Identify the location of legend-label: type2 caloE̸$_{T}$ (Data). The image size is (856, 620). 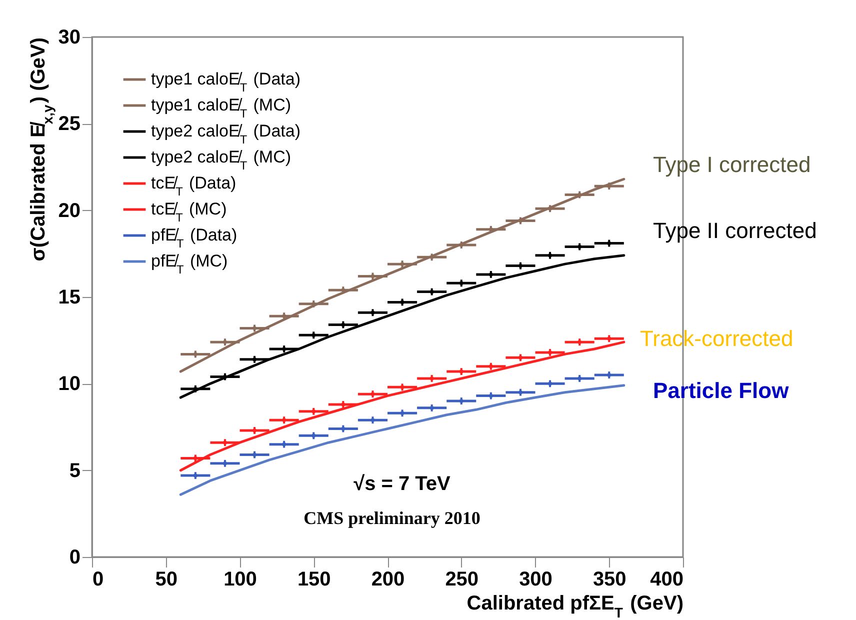
(225, 134).